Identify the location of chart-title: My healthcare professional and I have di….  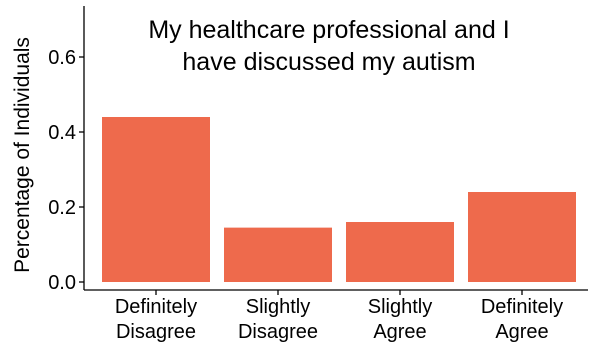
(328, 46).